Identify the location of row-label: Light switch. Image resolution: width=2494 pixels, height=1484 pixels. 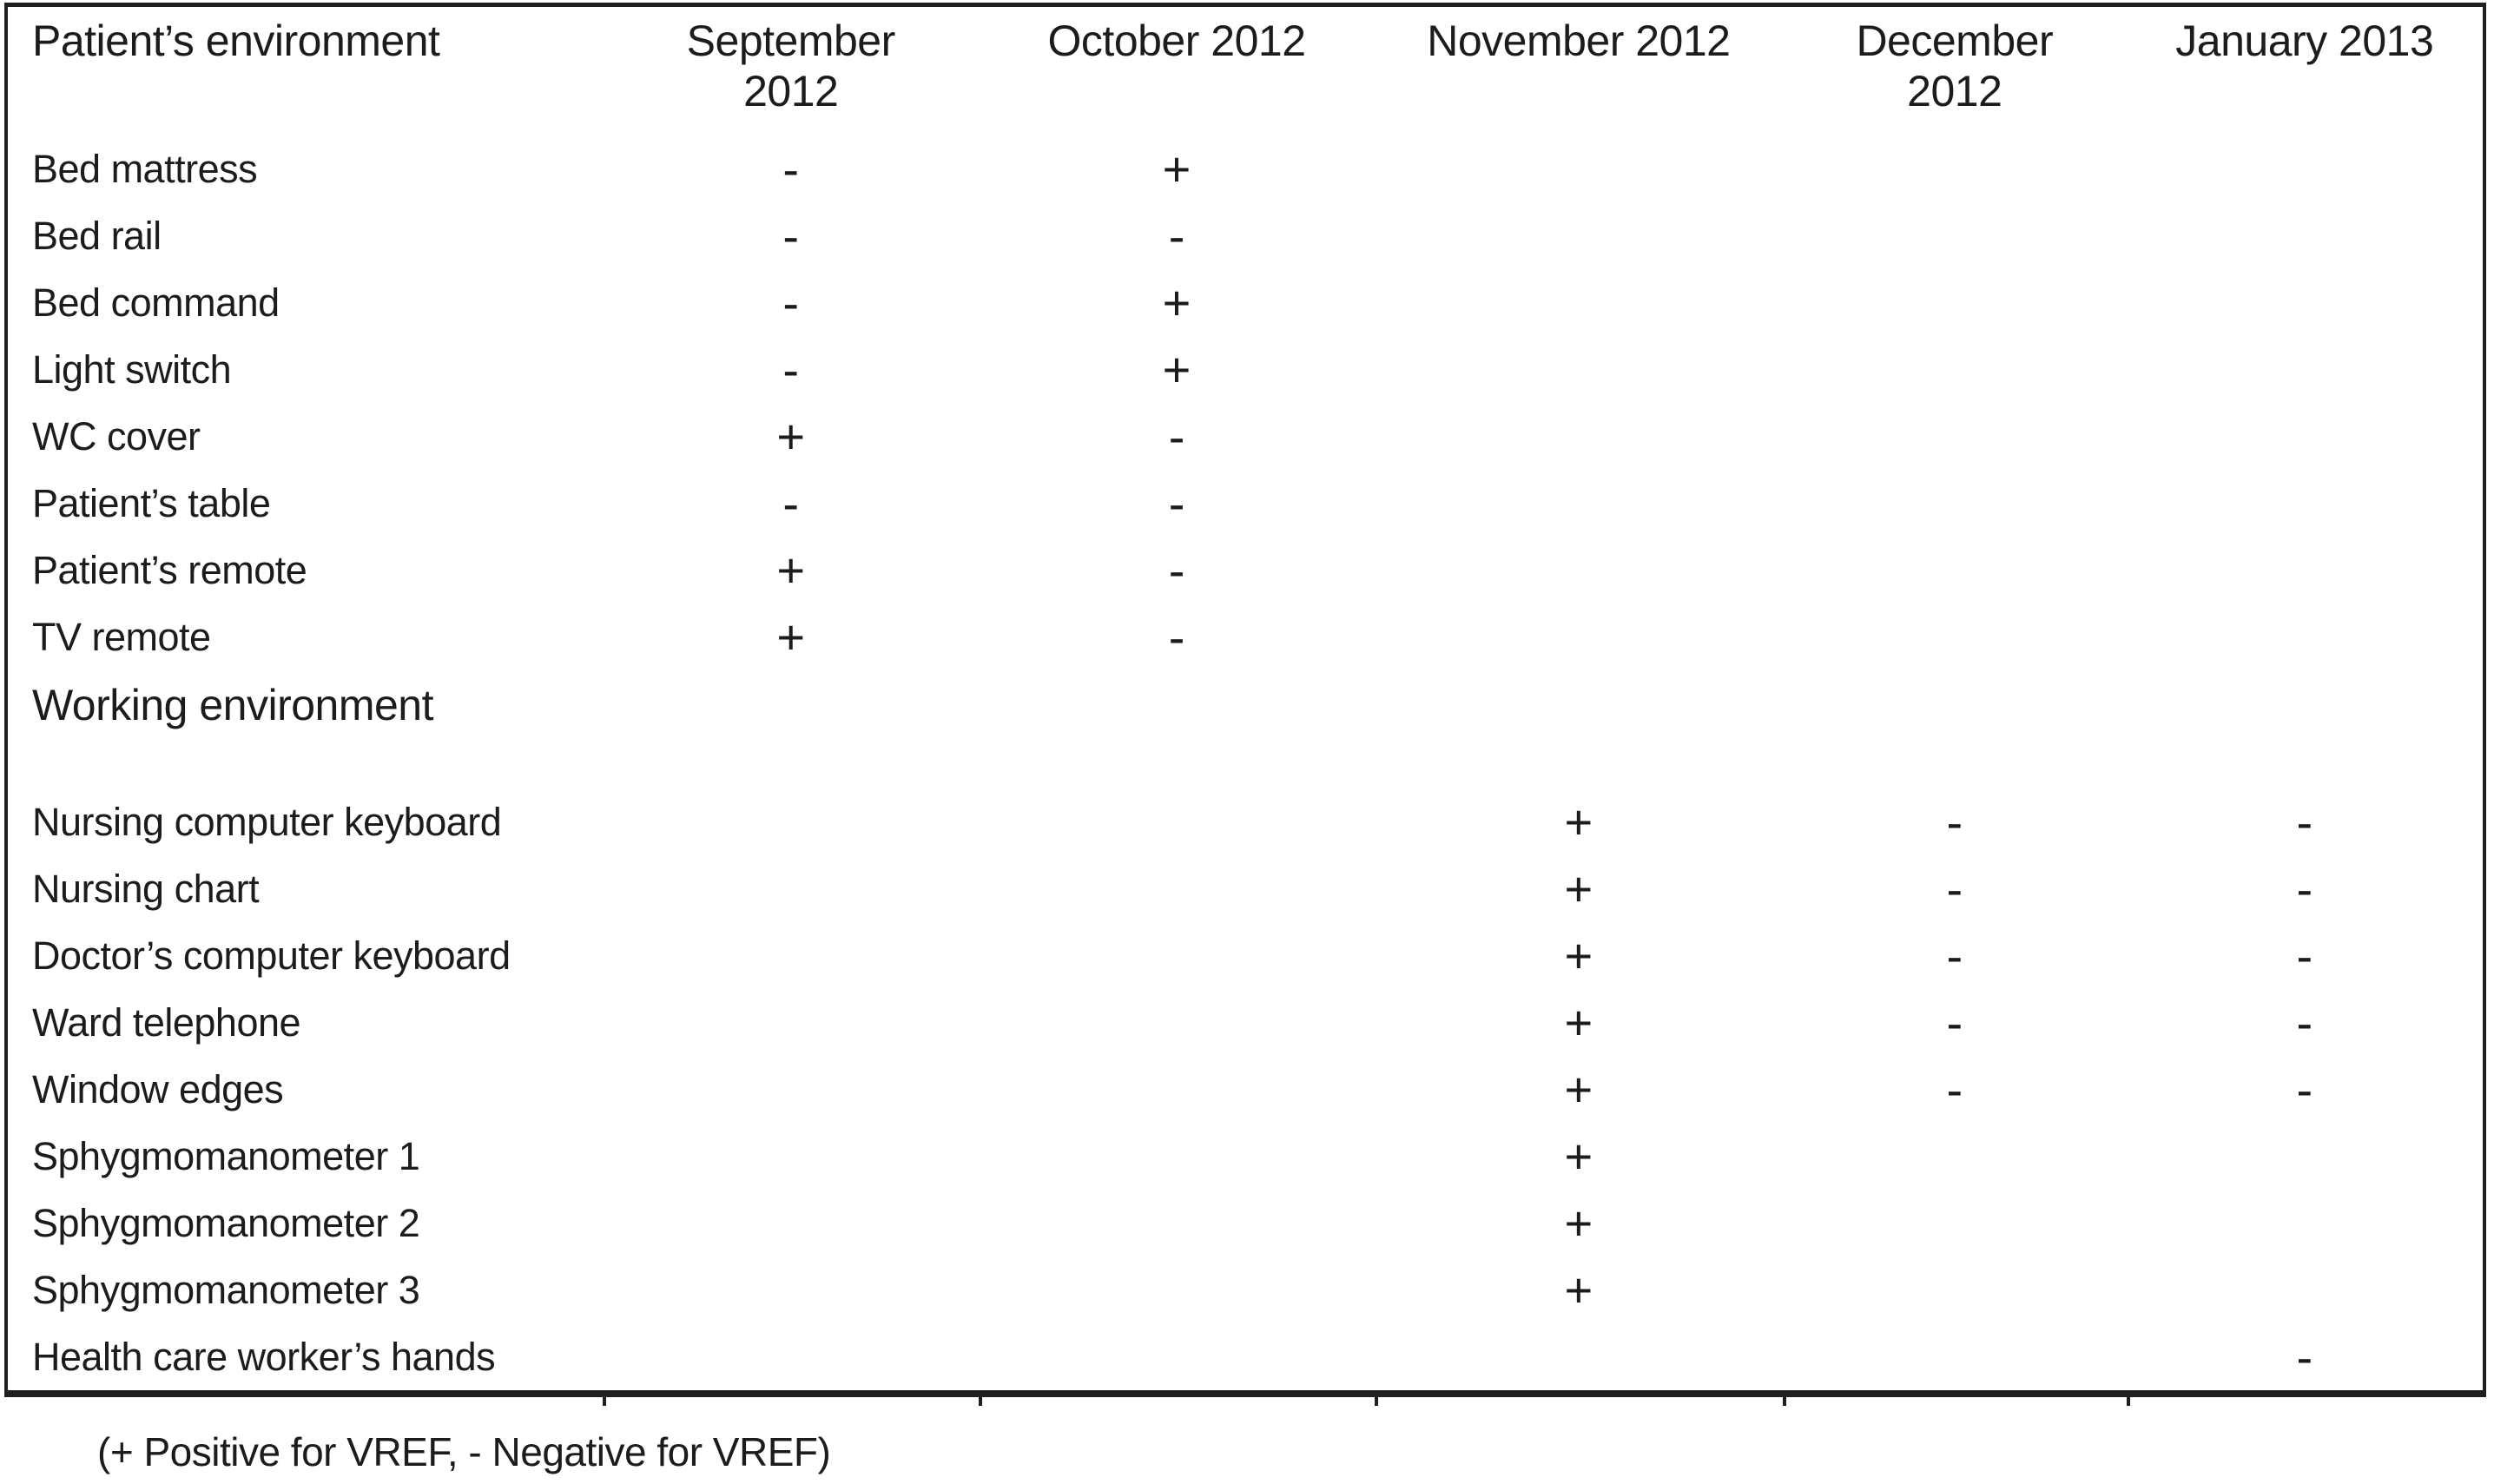
(132, 369).